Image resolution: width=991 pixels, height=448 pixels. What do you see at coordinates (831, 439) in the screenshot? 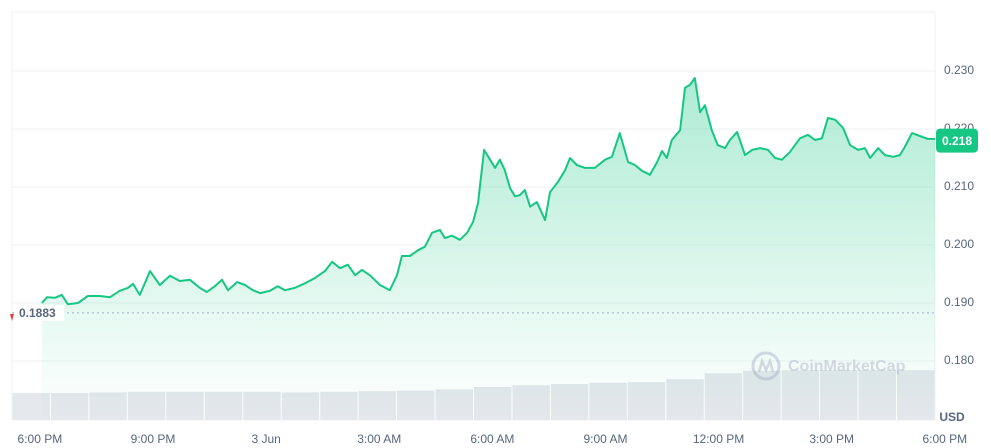
I see `x-tick-label: 3:00 PM` at bounding box center [831, 439].